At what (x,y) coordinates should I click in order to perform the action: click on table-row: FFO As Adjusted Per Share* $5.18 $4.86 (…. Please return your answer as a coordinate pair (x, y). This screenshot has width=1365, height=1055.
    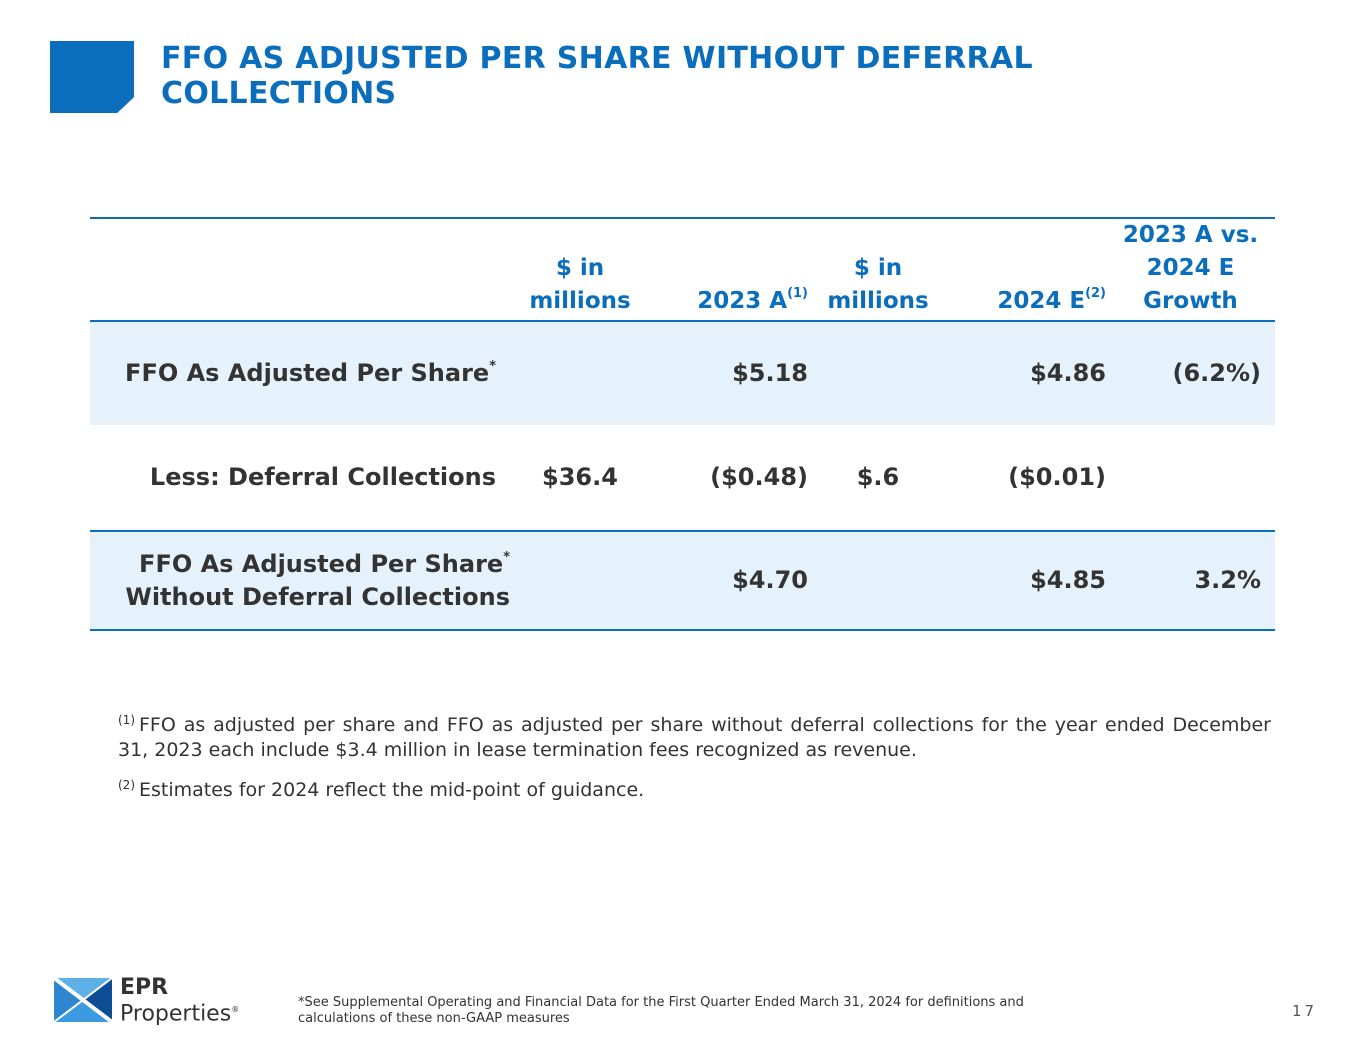
    Looking at the image, I should click on (682, 373).